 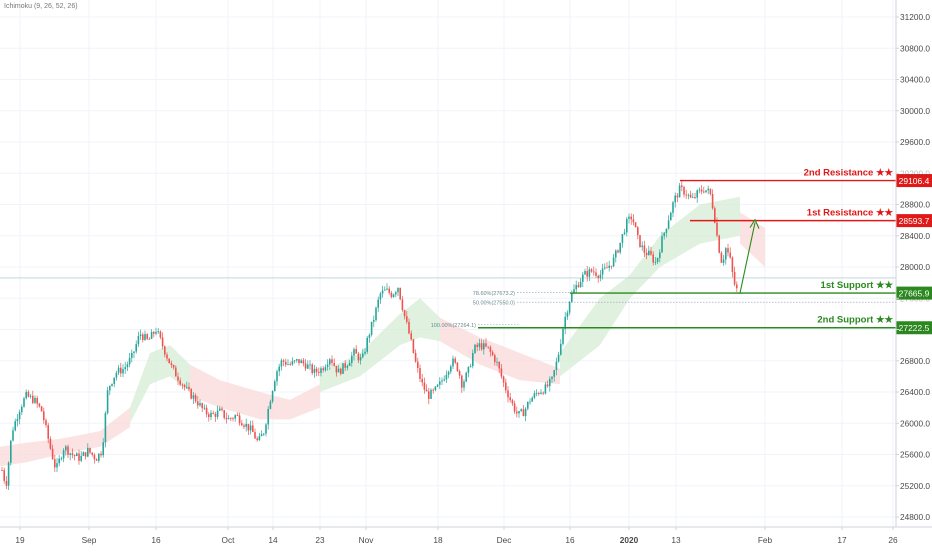 I want to click on y-tick-label: 29600.0, so click(x=915, y=142).